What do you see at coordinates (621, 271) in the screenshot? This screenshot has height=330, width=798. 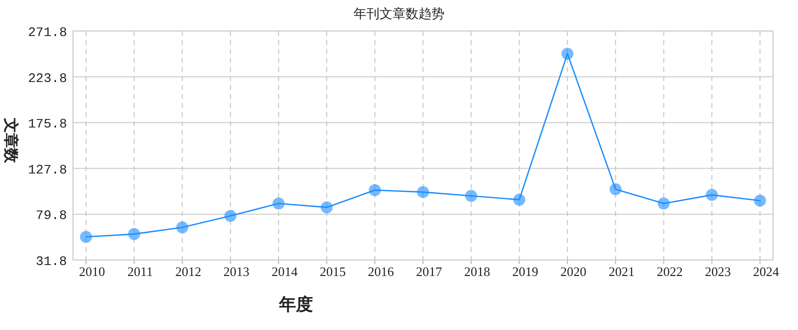 I see `xtick: 2021` at bounding box center [621, 271].